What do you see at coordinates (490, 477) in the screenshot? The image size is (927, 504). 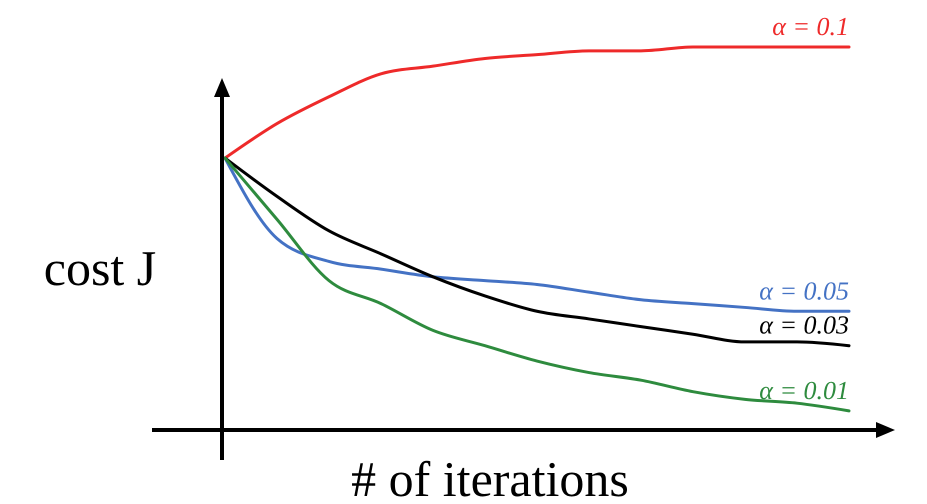 I see `x-axis-title: # of iterations` at bounding box center [490, 477].